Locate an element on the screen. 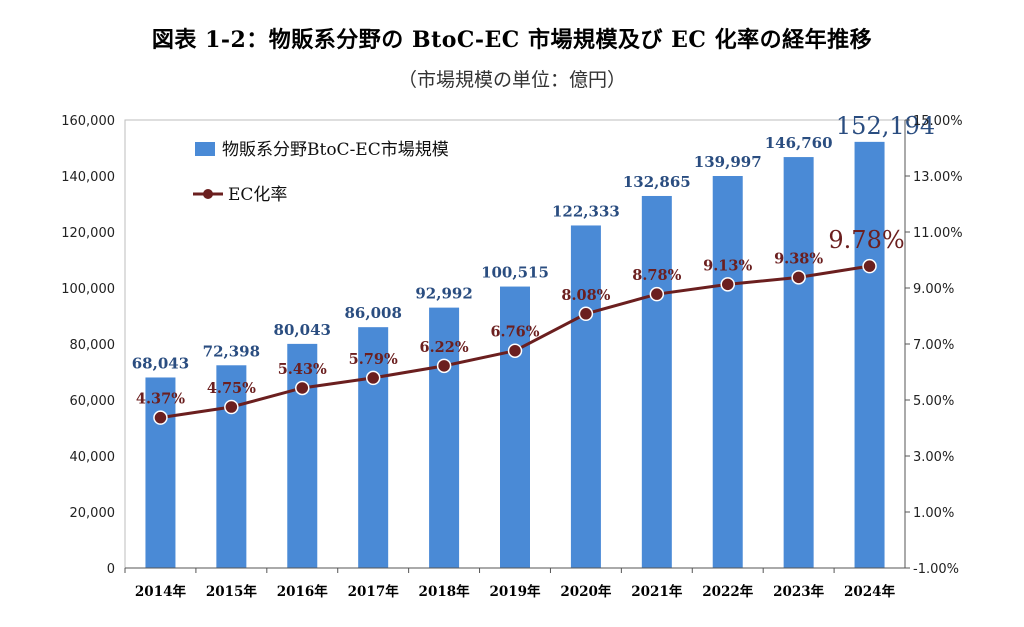  chart-legend: 物販系分野BtoC-EC市場規模 EC化率 is located at coordinates (321, 172).